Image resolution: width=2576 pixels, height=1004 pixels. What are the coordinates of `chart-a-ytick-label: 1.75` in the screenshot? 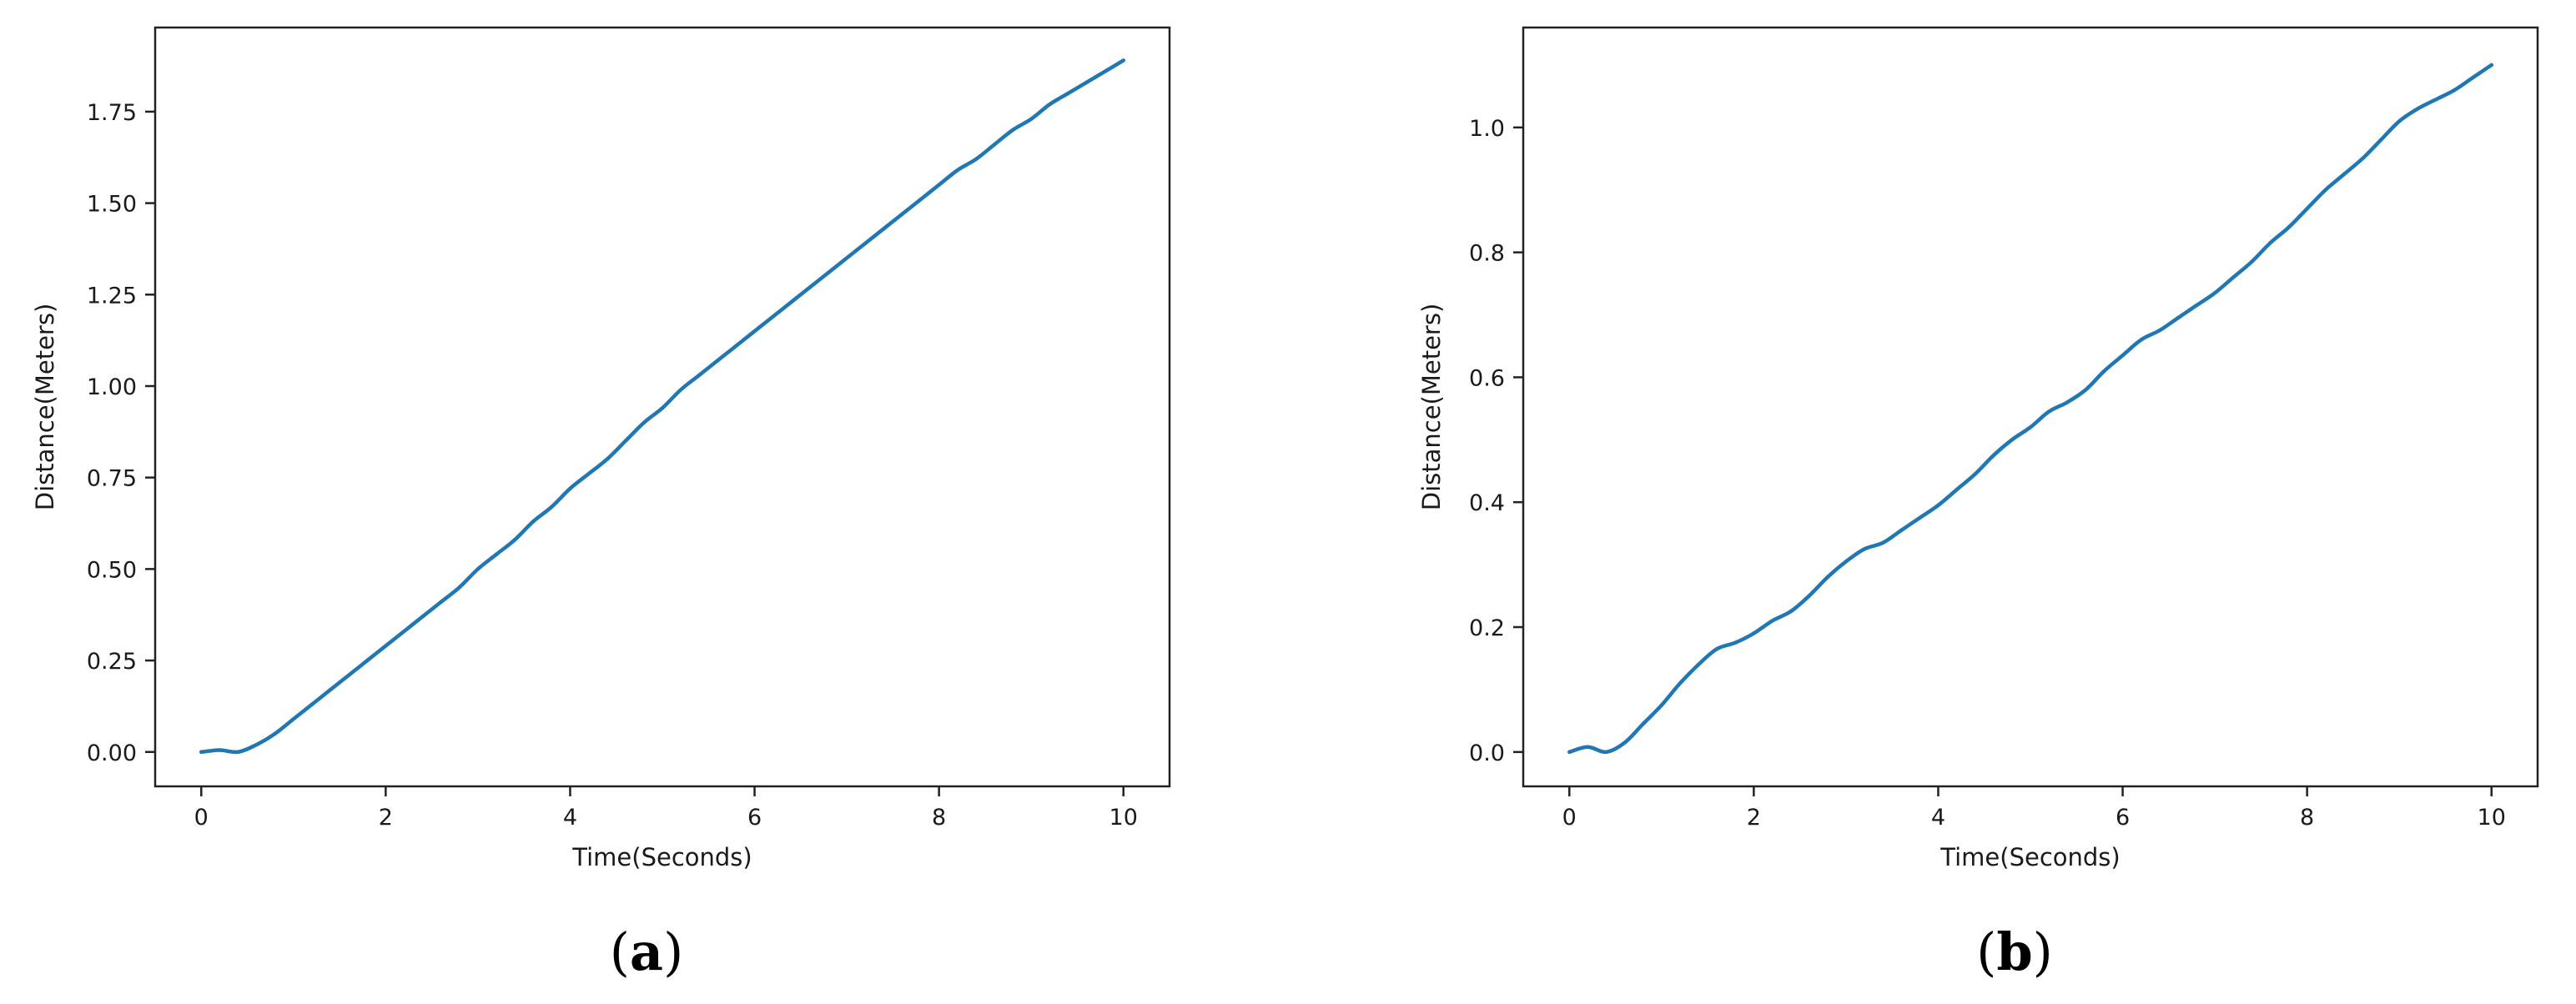 It's located at (112, 113).